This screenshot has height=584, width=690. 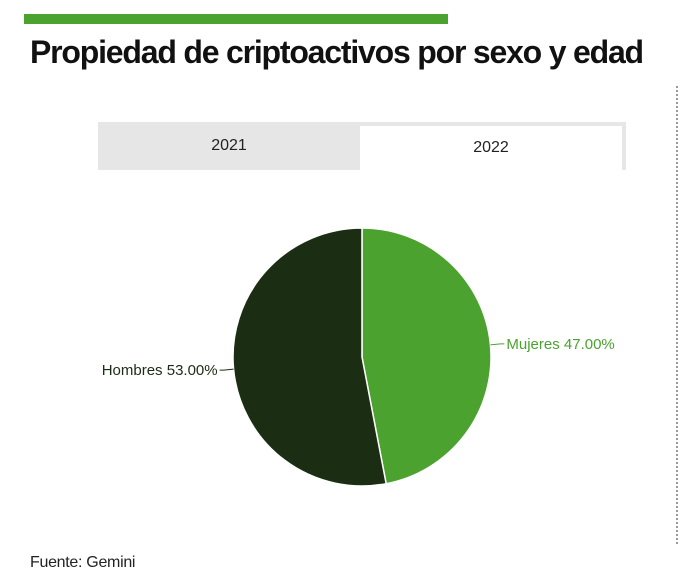 What do you see at coordinates (229, 146) in the screenshot?
I see `tab-2021: 2021` at bounding box center [229, 146].